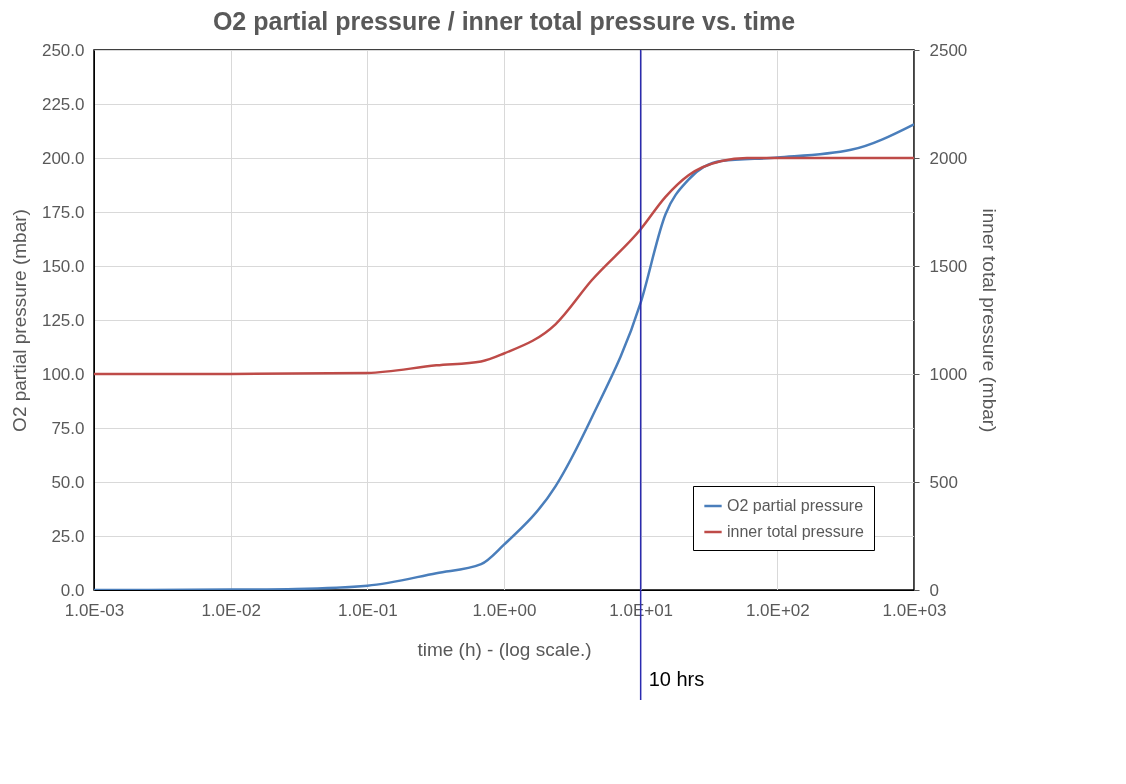 The image size is (1126, 784). What do you see at coordinates (231, 610) in the screenshot?
I see `x-tick-label: 1.0E-02` at bounding box center [231, 610].